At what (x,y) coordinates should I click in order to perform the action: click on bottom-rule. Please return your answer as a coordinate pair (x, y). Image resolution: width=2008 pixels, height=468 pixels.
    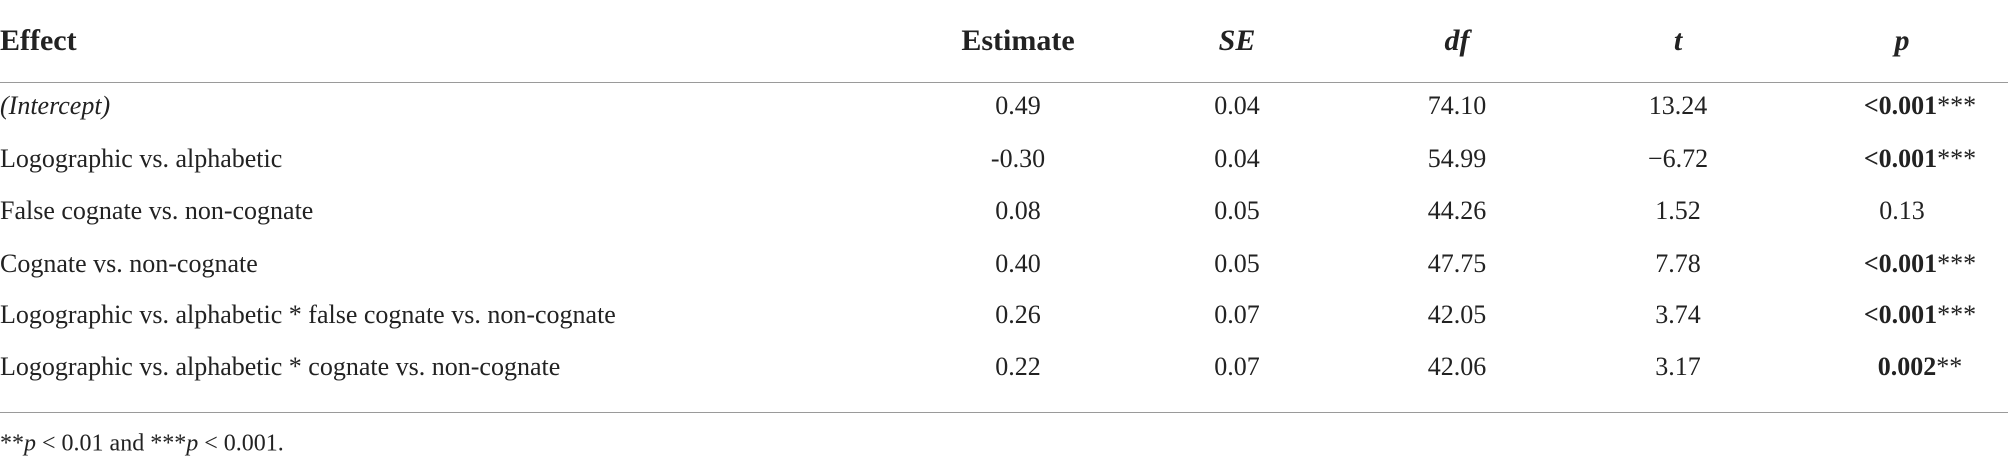
    Looking at the image, I should click on (1004, 412).